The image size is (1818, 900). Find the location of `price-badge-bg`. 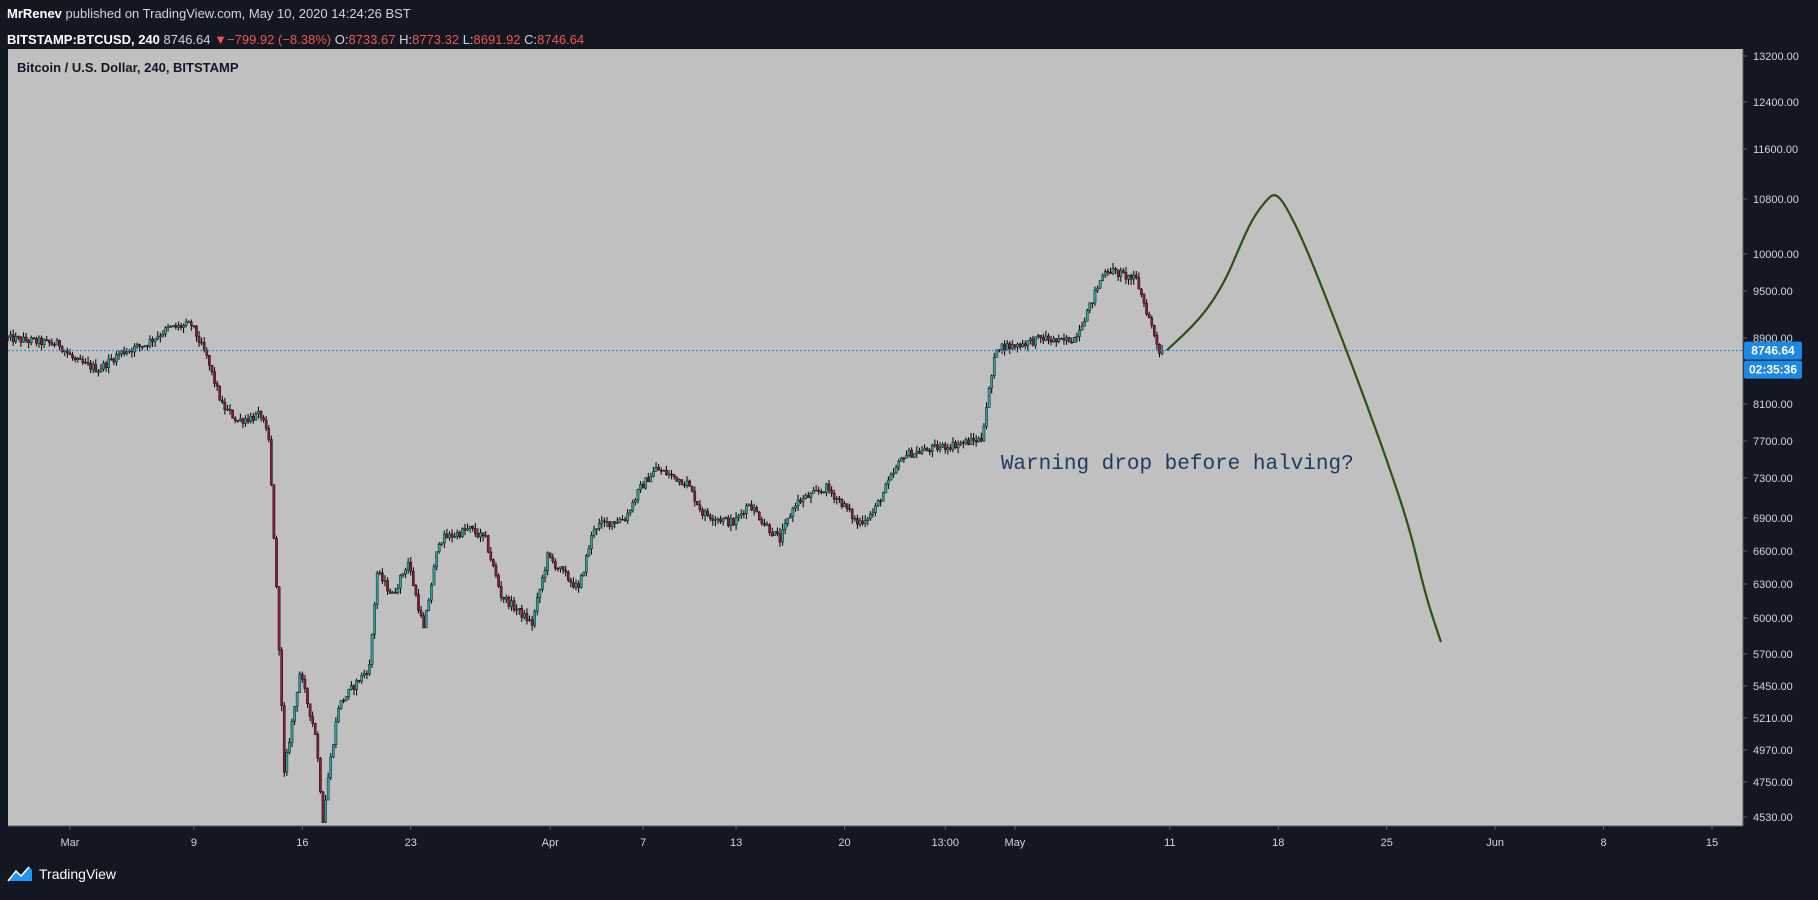

price-badge-bg is located at coordinates (1773, 350).